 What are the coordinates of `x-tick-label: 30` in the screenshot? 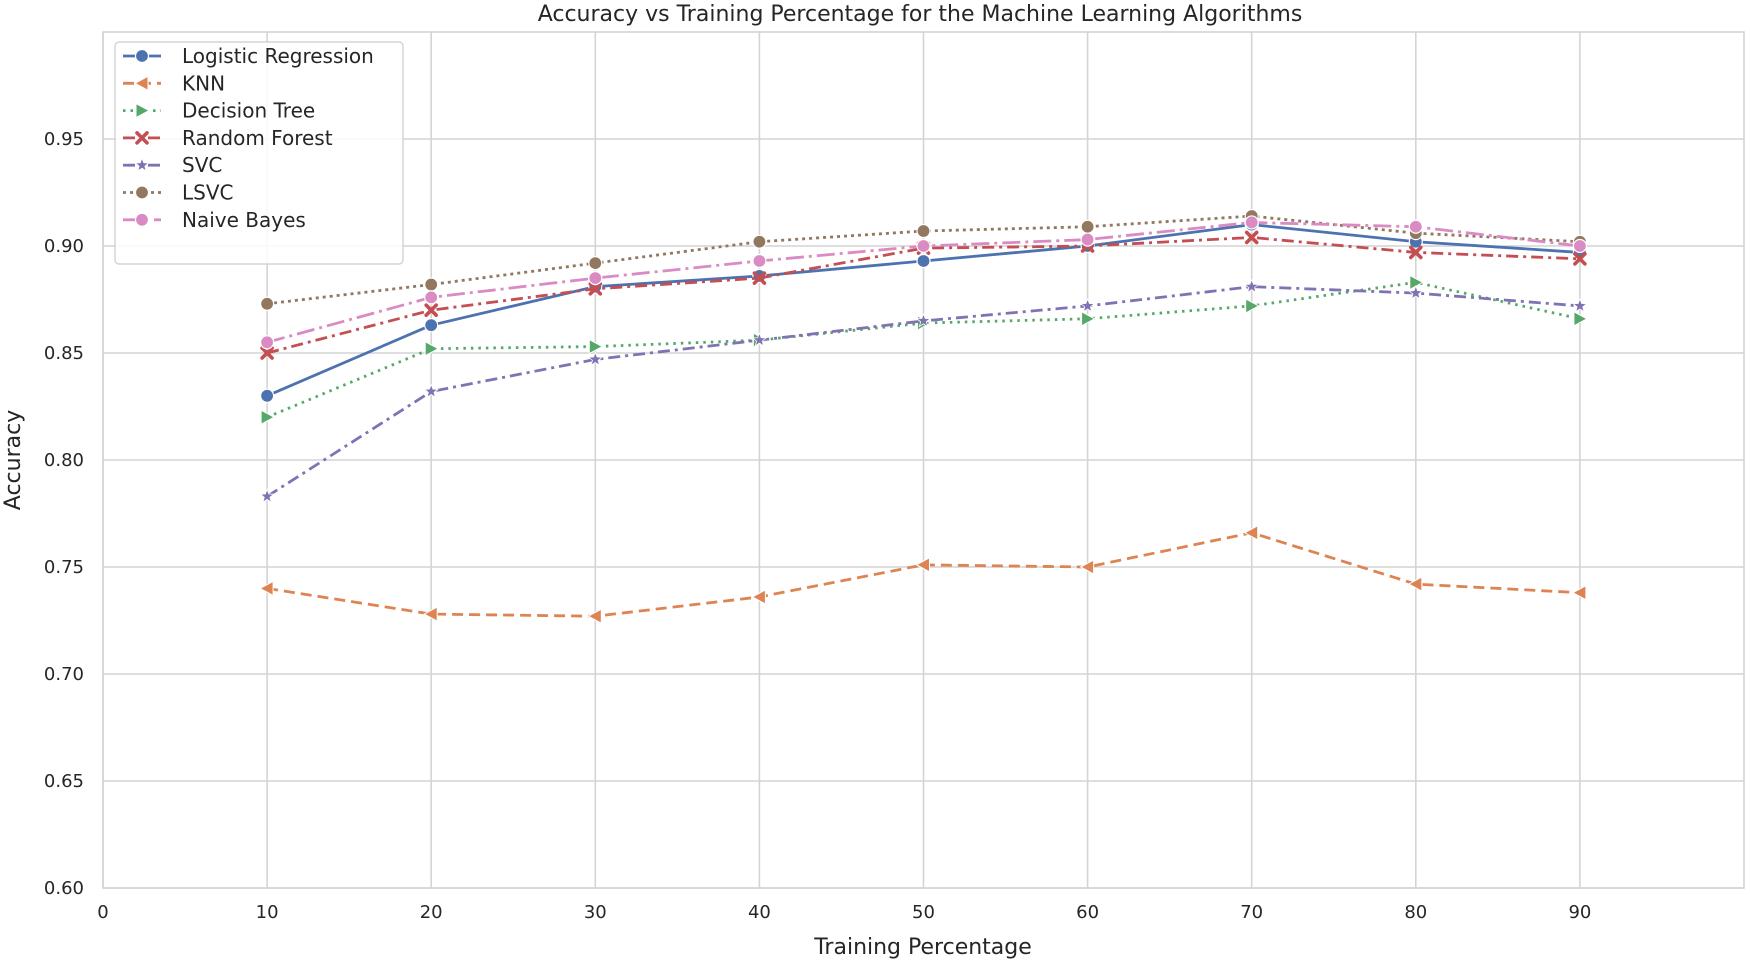 It's located at (595, 912).